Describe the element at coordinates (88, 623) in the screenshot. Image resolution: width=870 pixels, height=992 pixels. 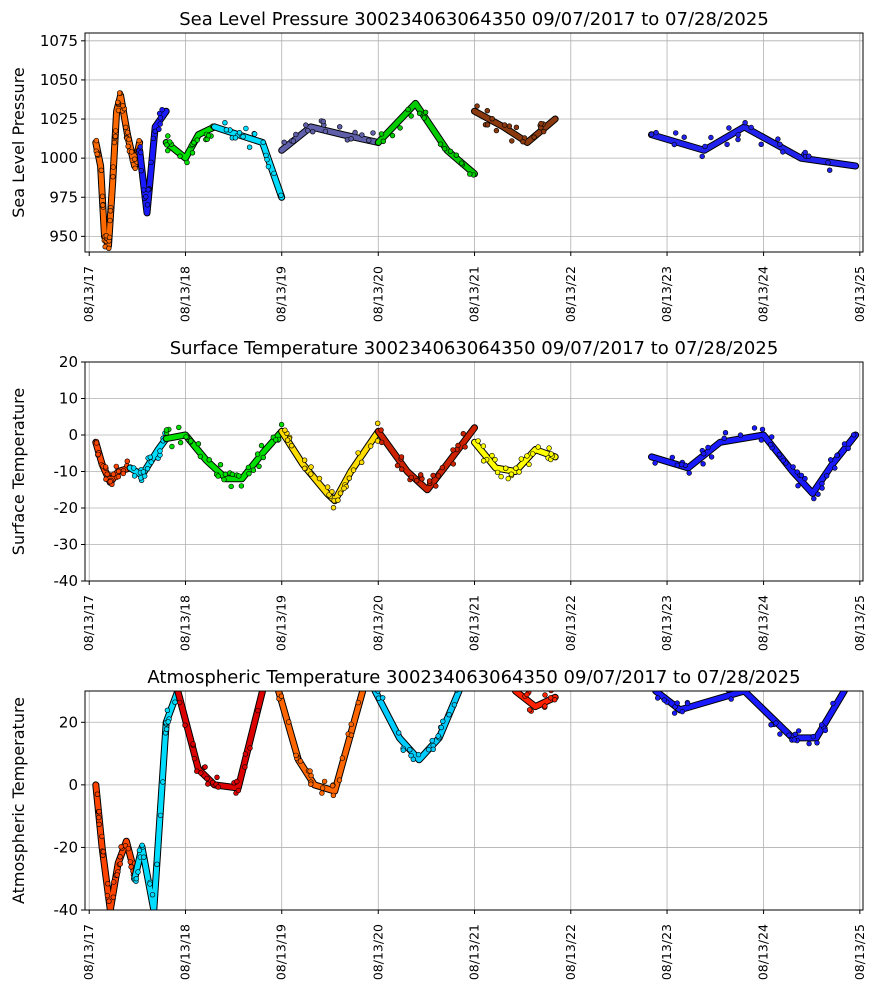
I see `x-tick-label: 08/13/17` at that location.